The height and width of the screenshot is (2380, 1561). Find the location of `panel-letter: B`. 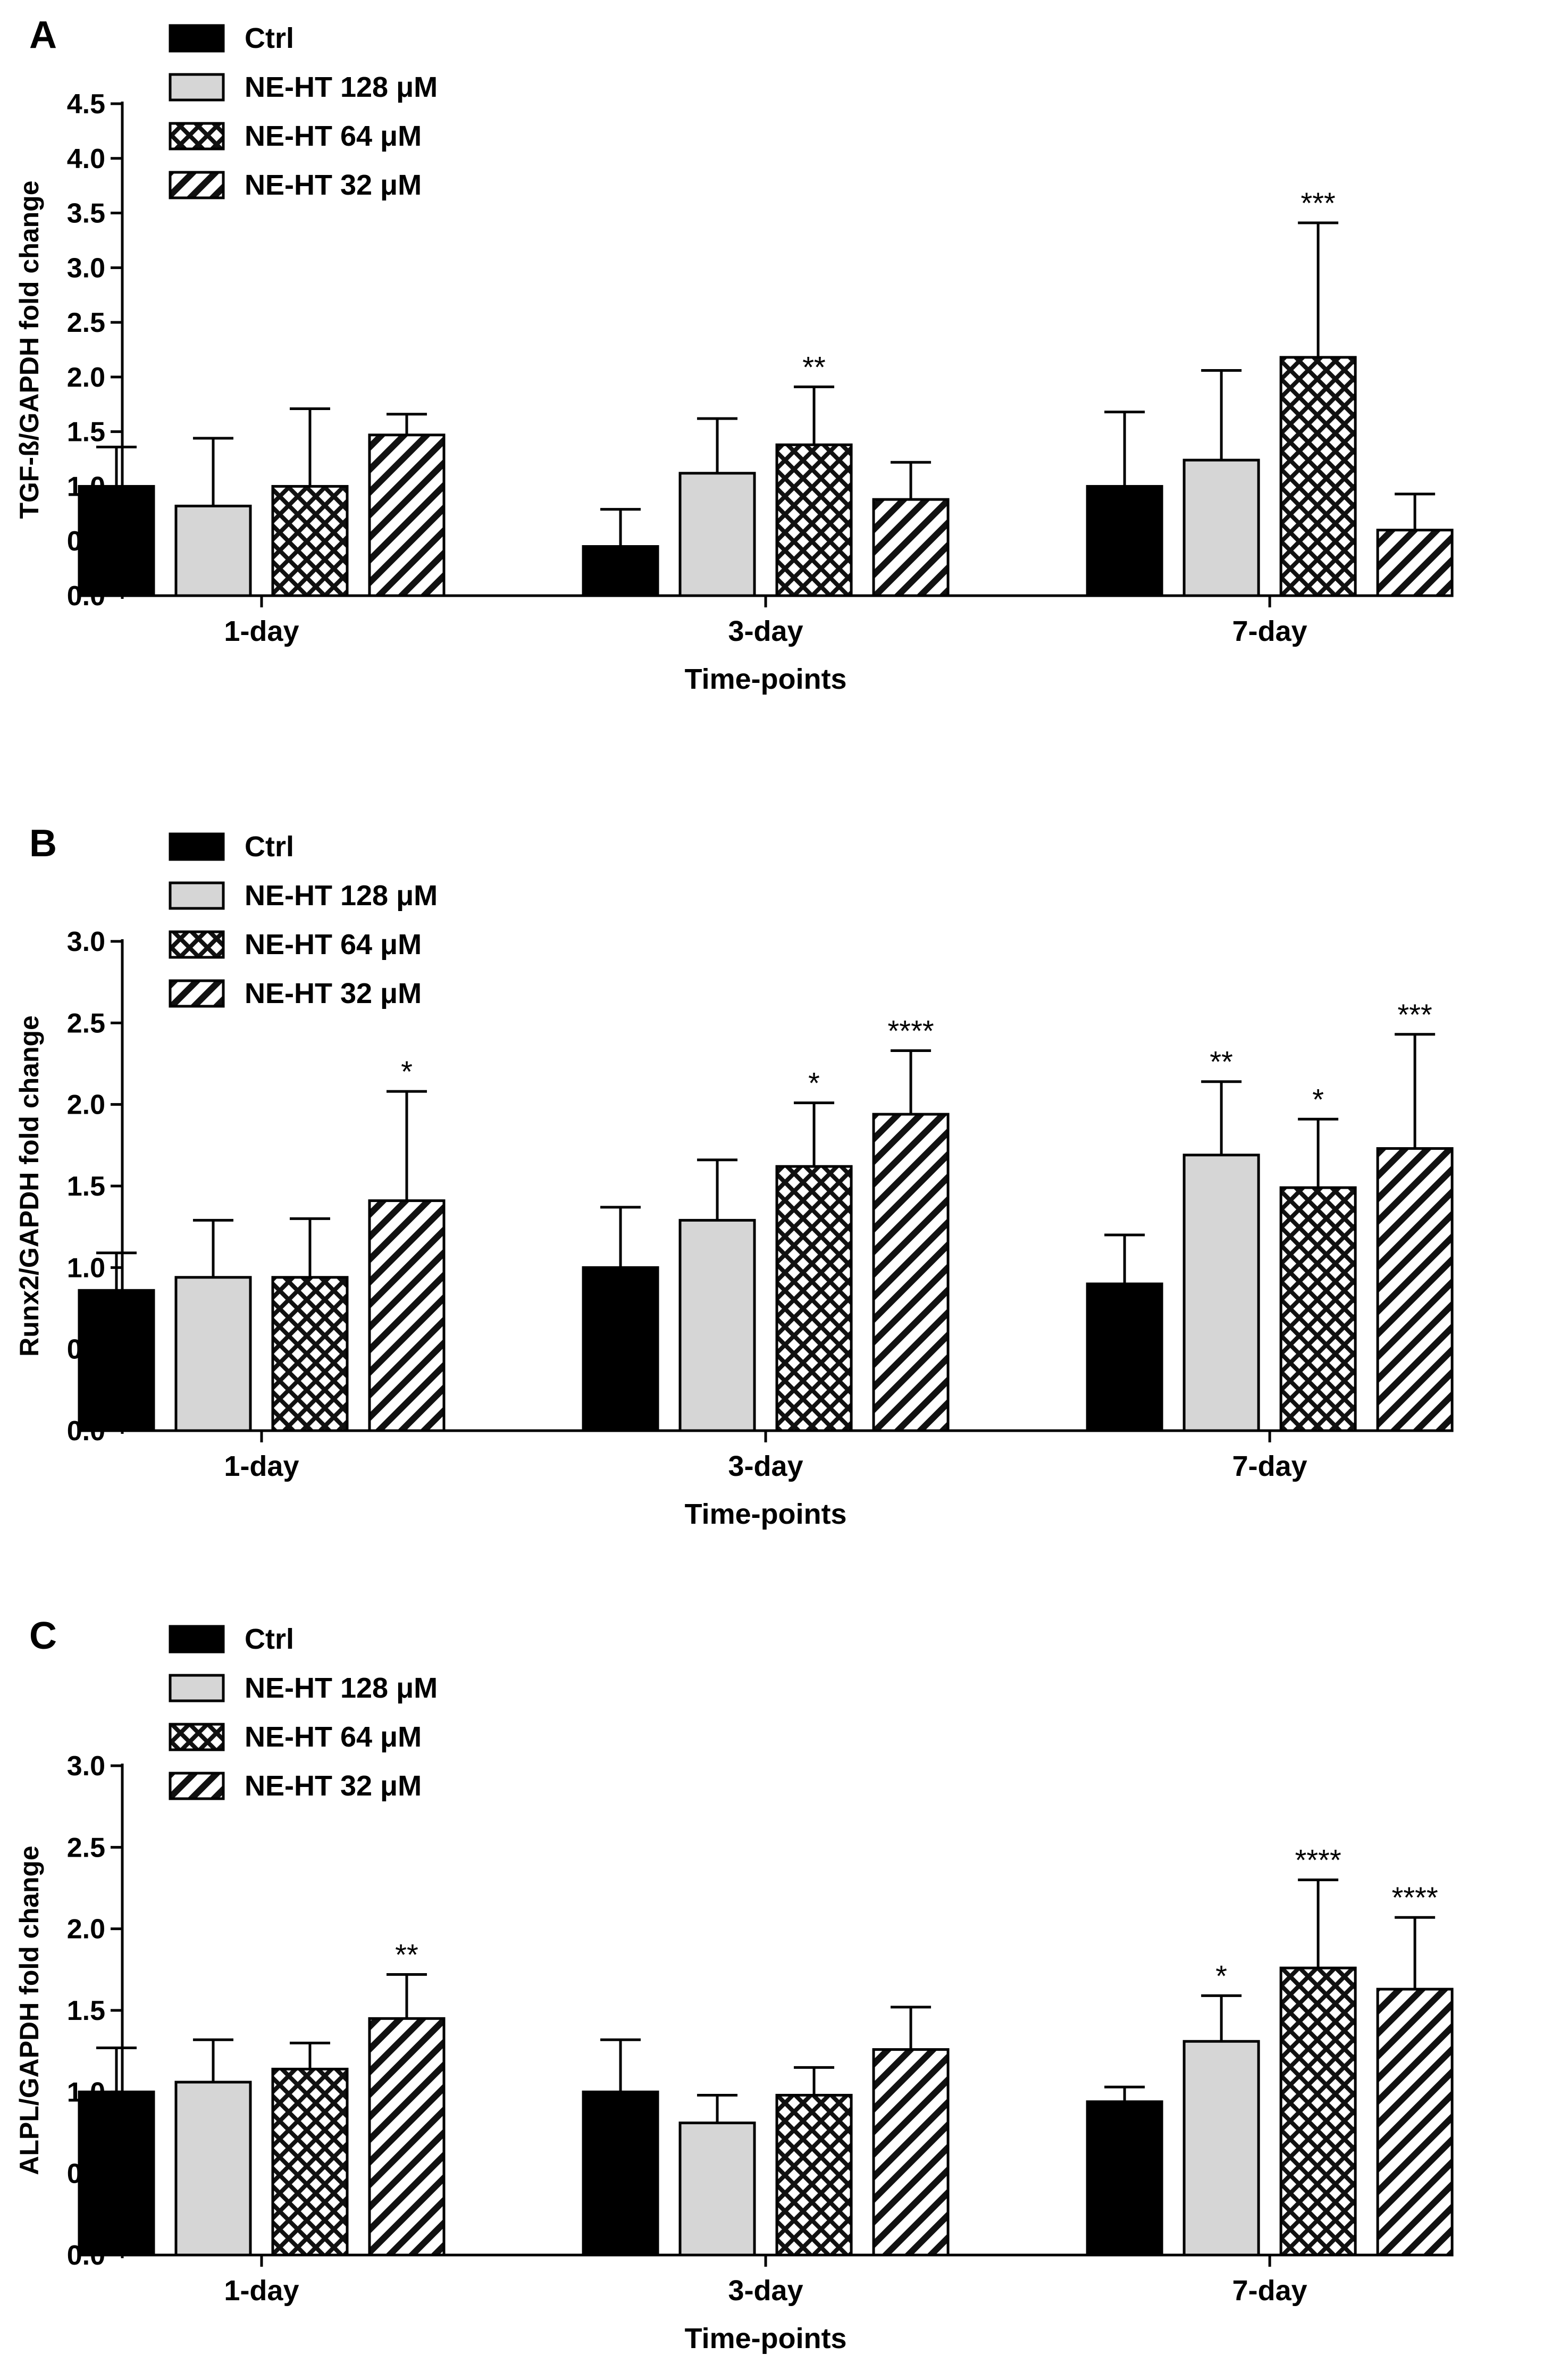

panel-letter: B is located at coordinates (43, 843).